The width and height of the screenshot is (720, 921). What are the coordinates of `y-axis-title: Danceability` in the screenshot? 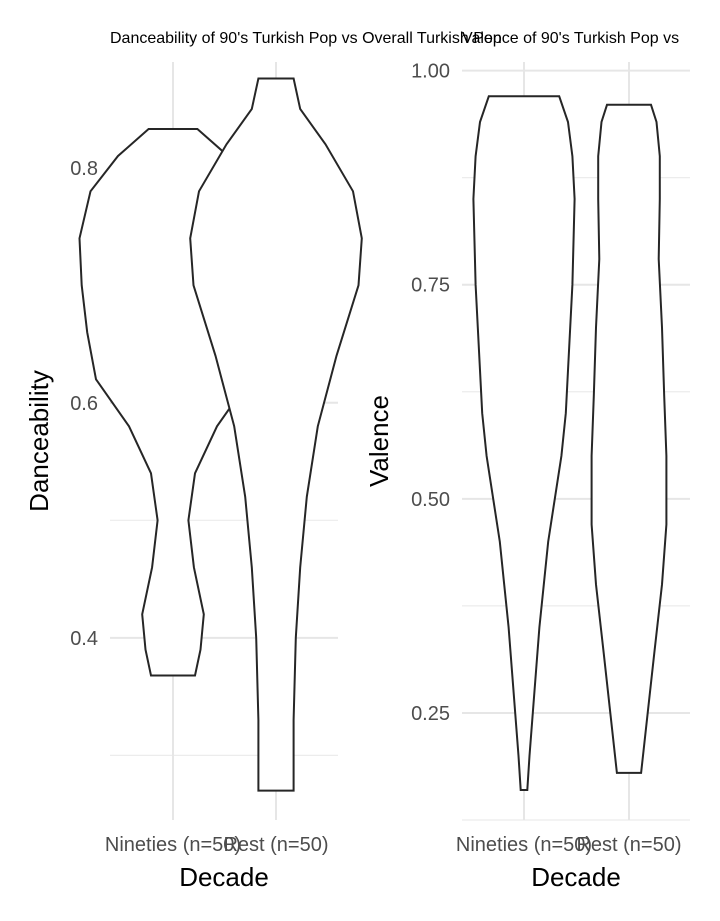 It's located at (39, 441).